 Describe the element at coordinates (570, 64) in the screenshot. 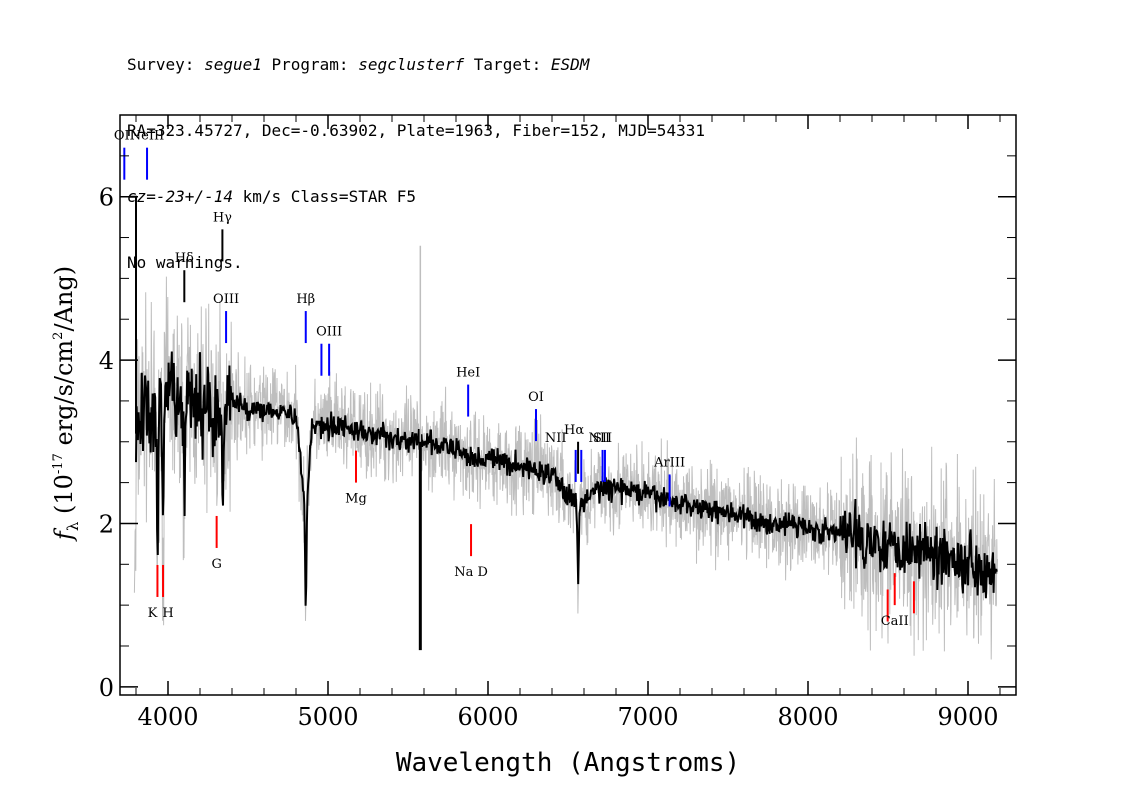

I see `target-value: ESDM` at that location.